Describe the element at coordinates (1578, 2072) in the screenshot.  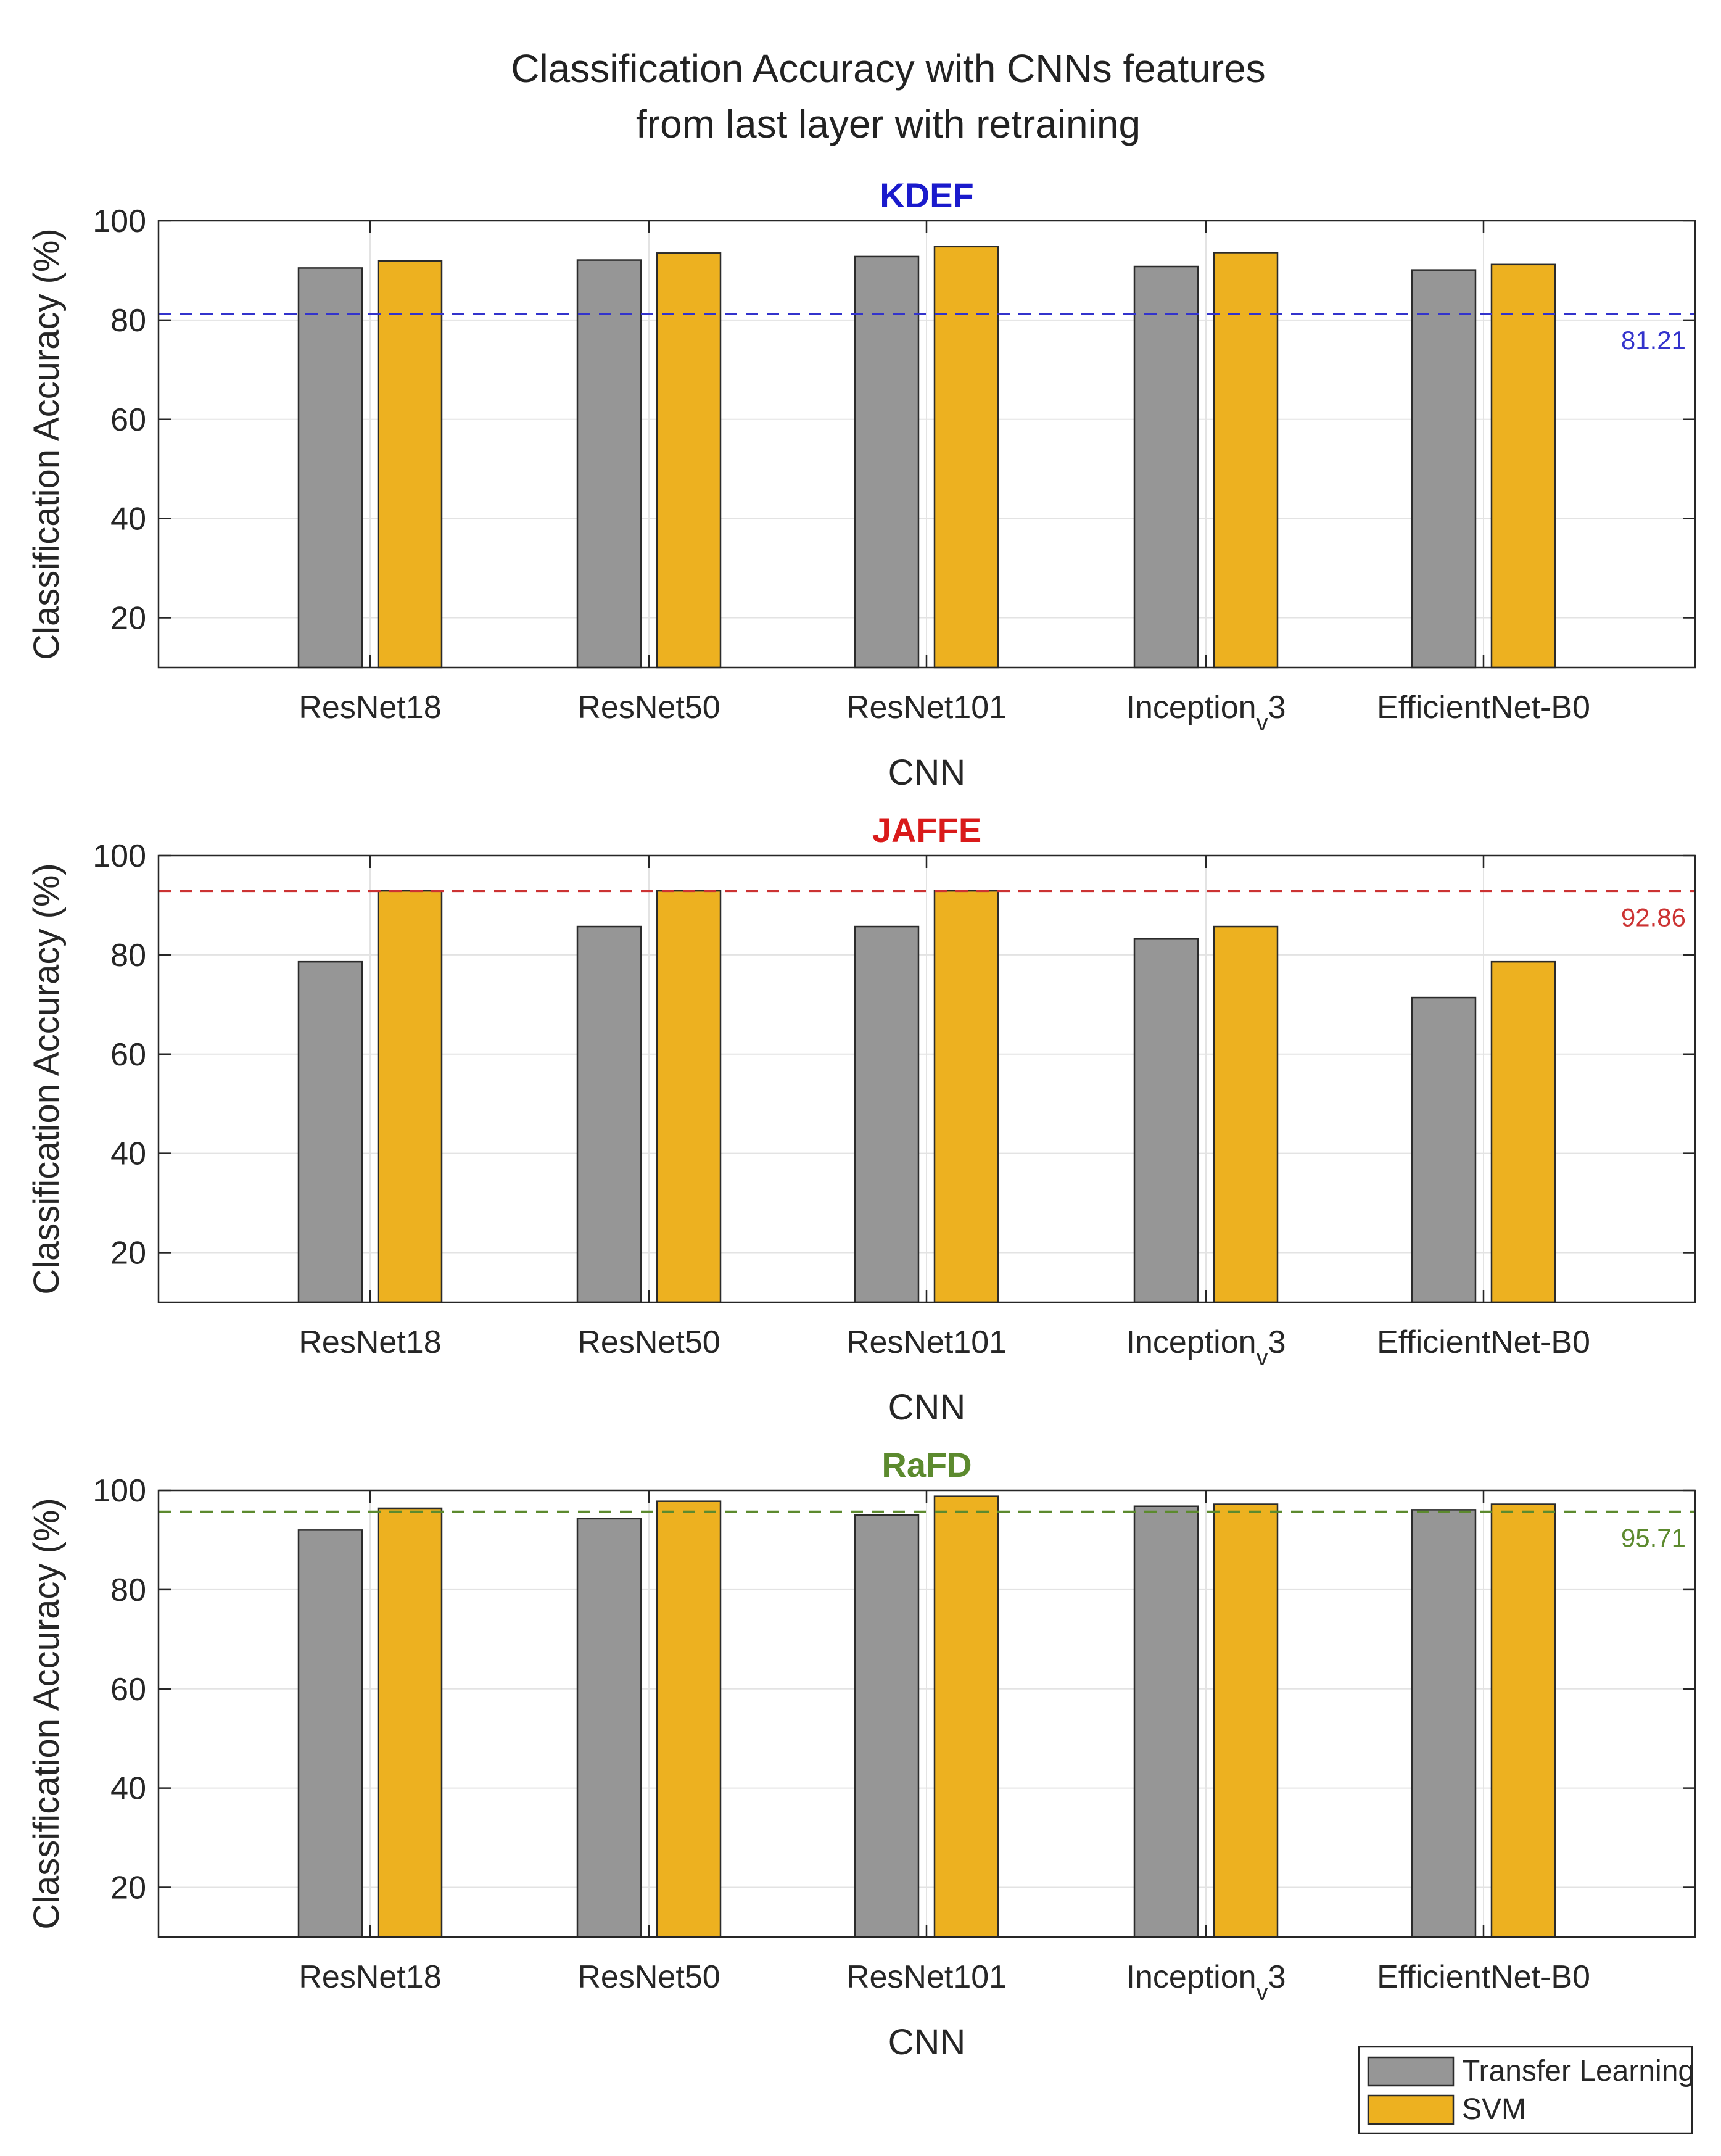
I see `legend-label: Transfer Learning` at that location.